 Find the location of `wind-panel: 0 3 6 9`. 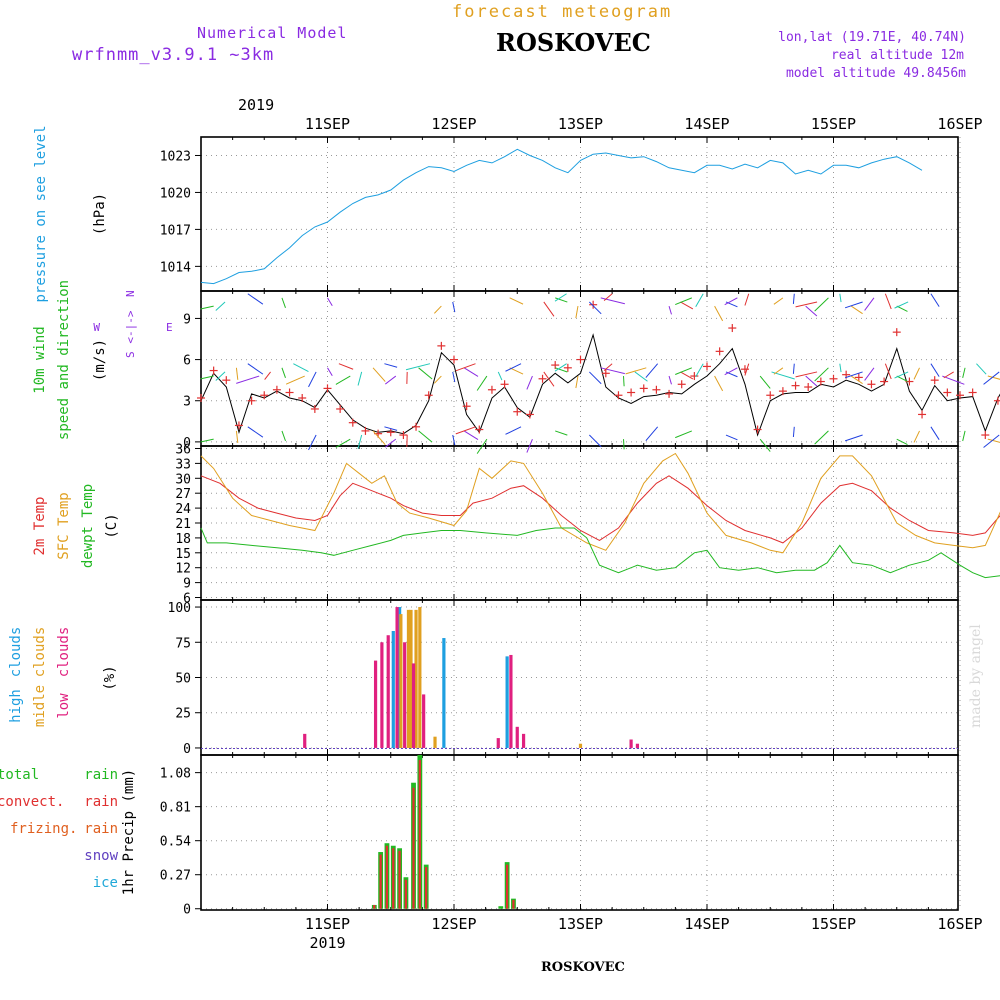

wind-panel: 0 3 6 9 is located at coordinates (572, 370).